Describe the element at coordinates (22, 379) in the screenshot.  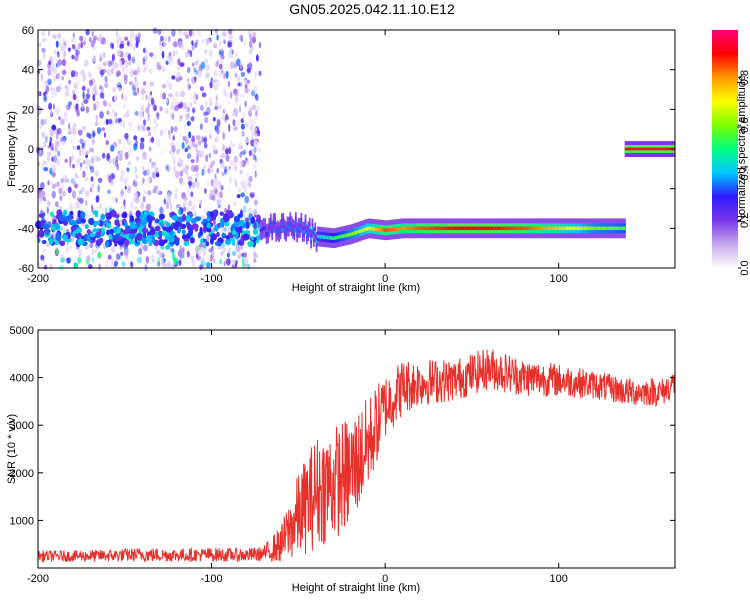
I see `y-tick-label: 4000` at that location.